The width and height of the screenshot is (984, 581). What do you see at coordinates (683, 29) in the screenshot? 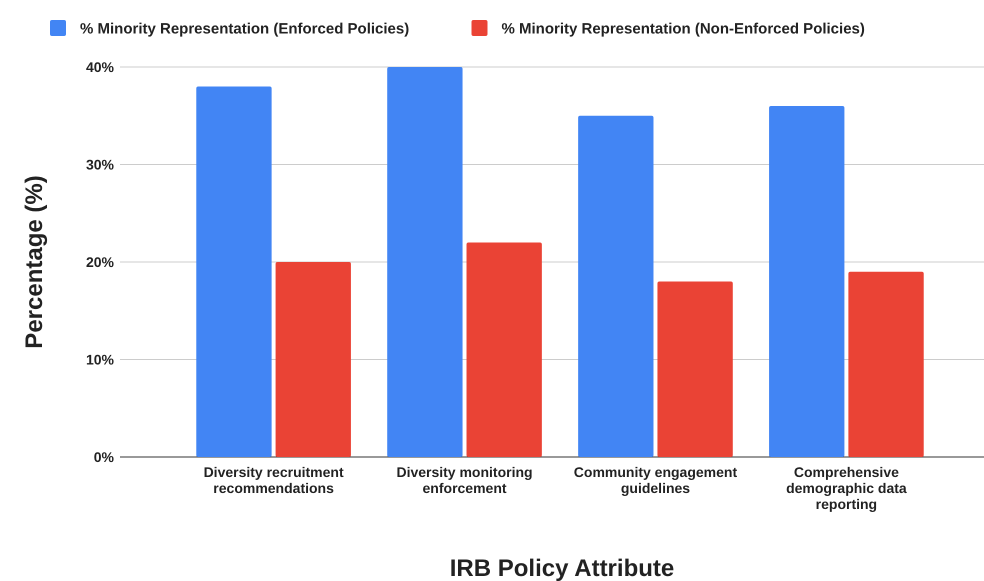
I see `legend-label: % Minority Representation (Non-Enforced Policies)` at bounding box center [683, 29].